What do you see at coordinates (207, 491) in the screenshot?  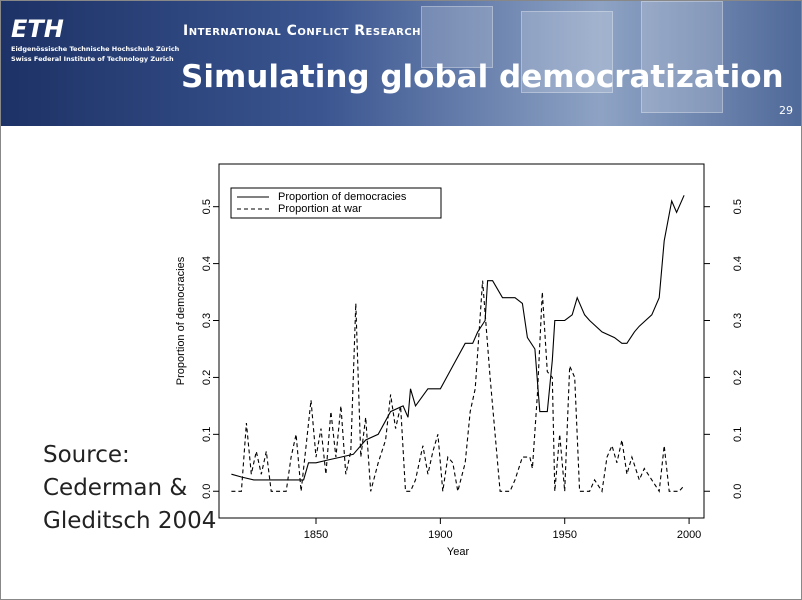 I see `y-tick-label: 0.0` at bounding box center [207, 491].